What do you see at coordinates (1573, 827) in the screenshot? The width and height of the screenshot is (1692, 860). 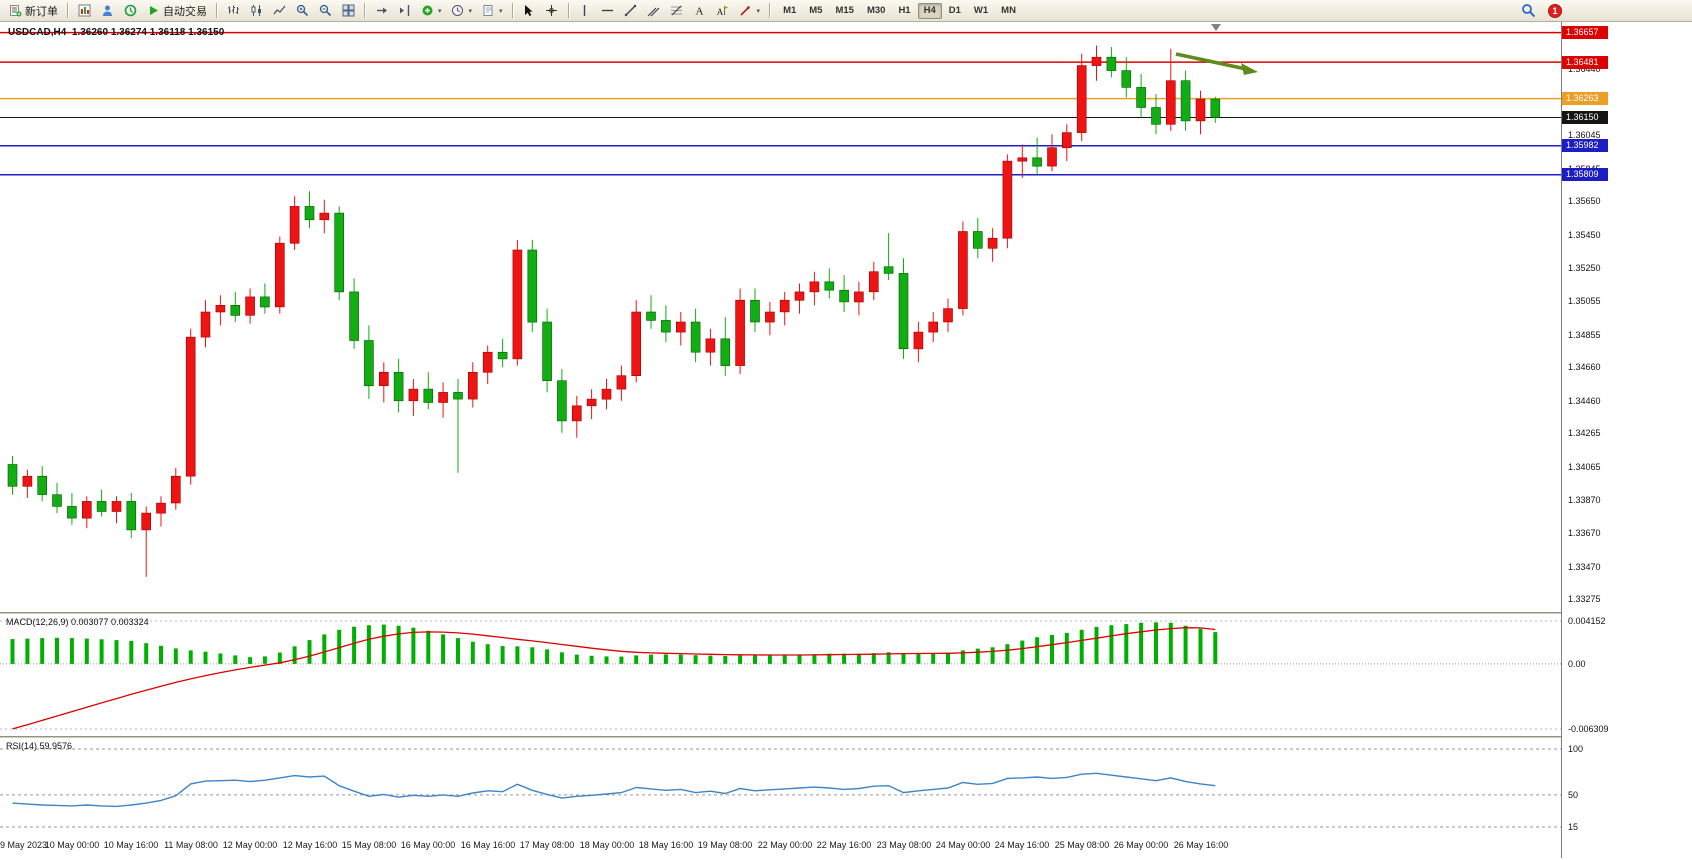 I see `rsi-scale-label: 15` at bounding box center [1573, 827].